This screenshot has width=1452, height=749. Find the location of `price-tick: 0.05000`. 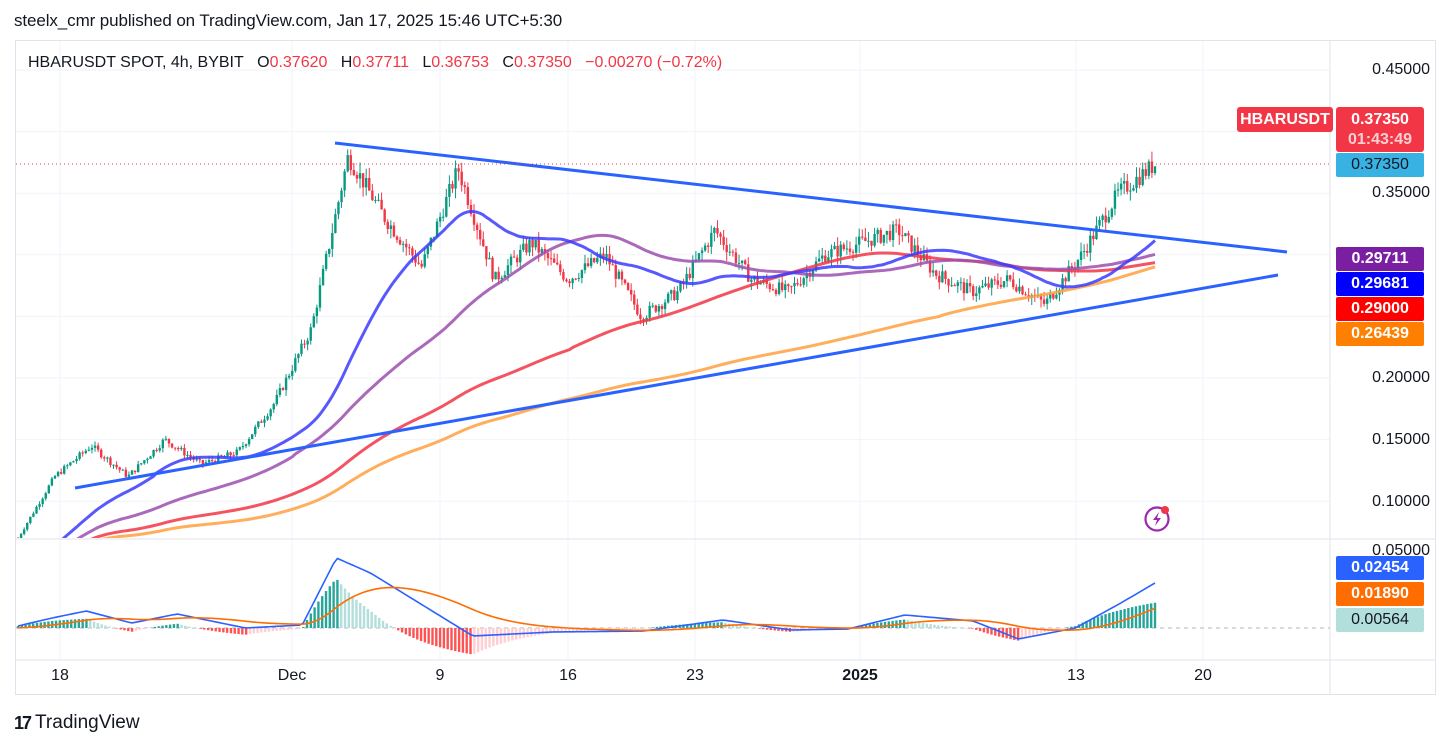

price-tick: 0.05000 is located at coordinates (1401, 550).